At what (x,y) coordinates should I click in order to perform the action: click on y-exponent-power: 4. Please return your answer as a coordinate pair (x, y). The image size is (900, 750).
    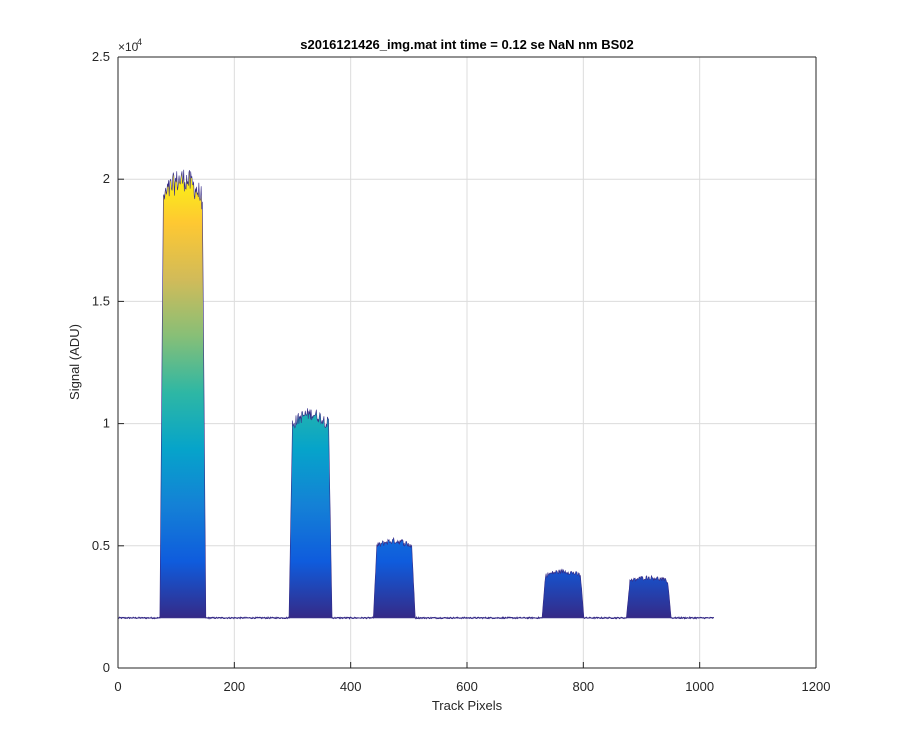
    Looking at the image, I should click on (139, 42).